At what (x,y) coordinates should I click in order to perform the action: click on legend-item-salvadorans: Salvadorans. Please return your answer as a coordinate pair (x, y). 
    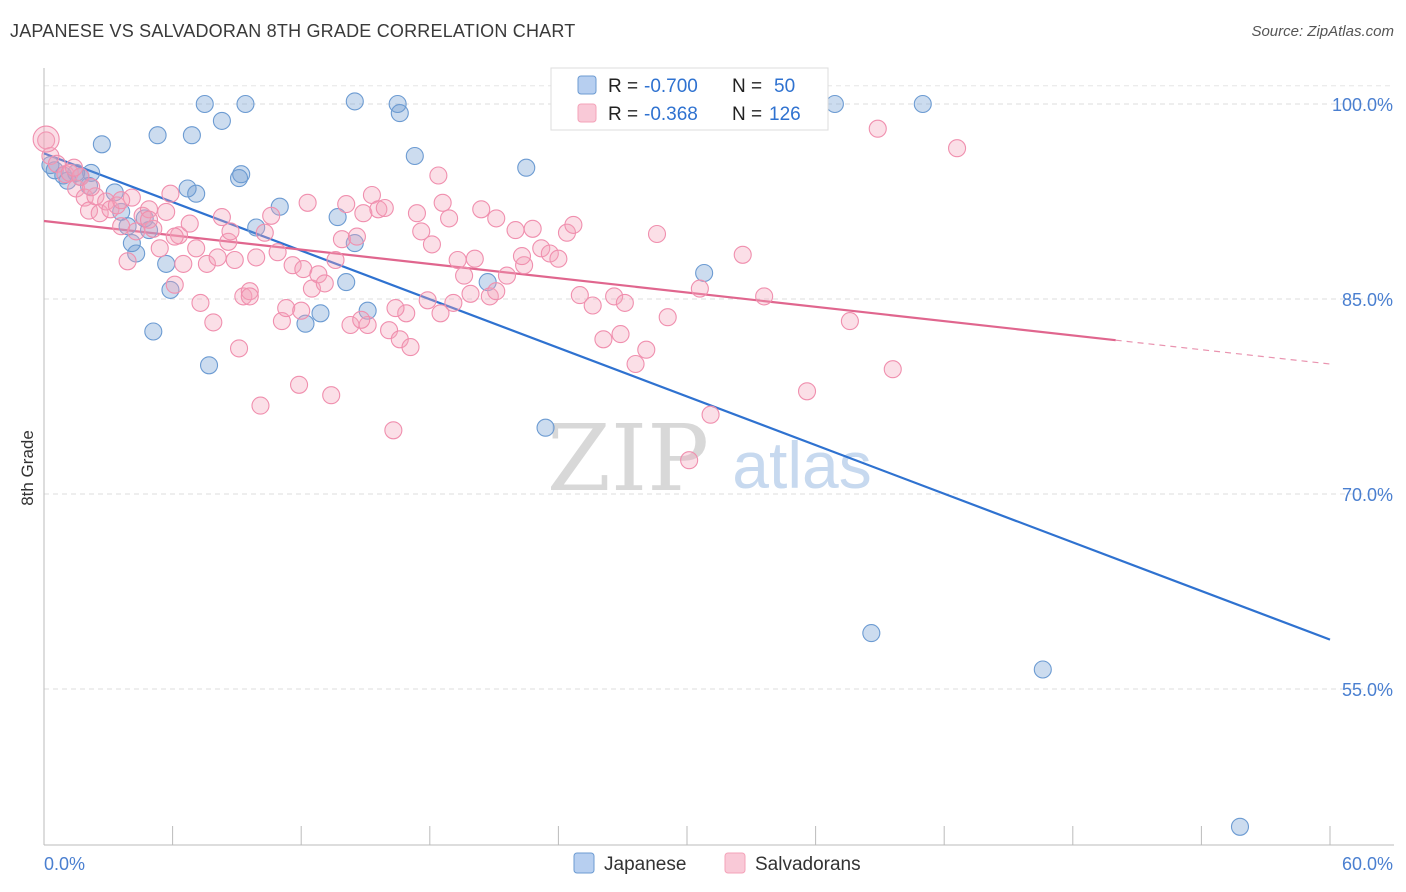
    Looking at the image, I should click on (792, 863).